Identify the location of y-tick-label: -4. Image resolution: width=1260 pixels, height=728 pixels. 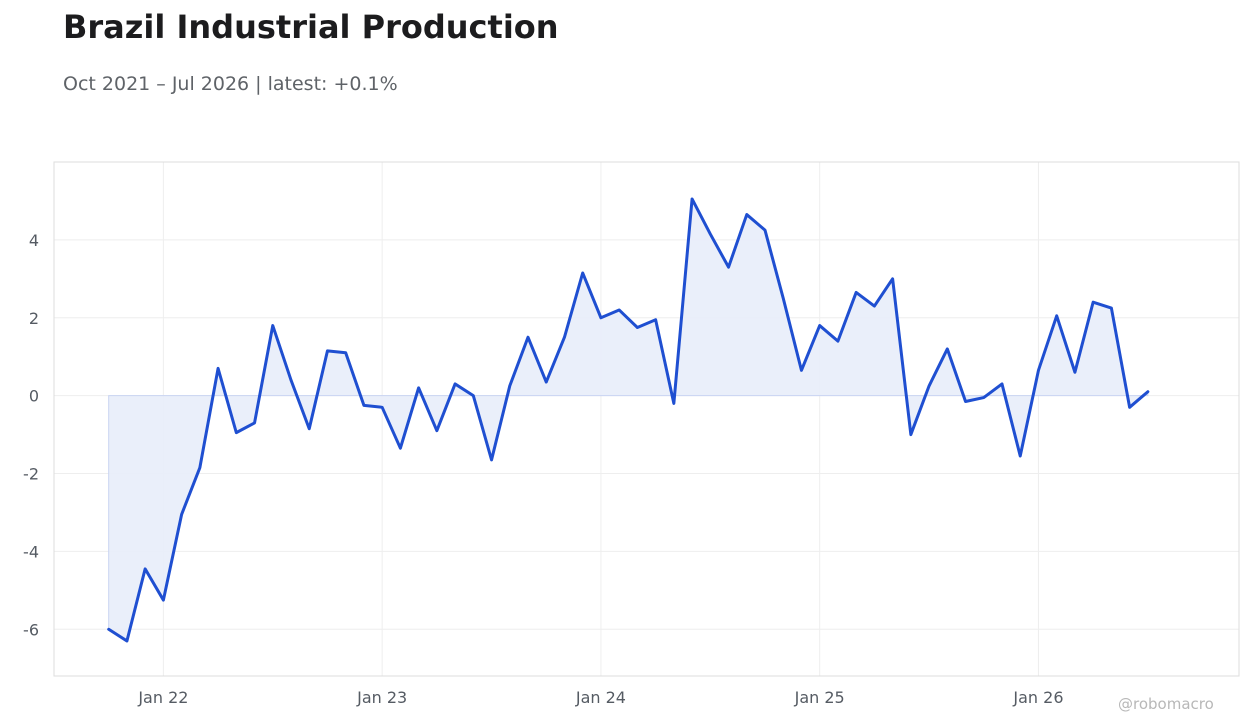
(31, 551).